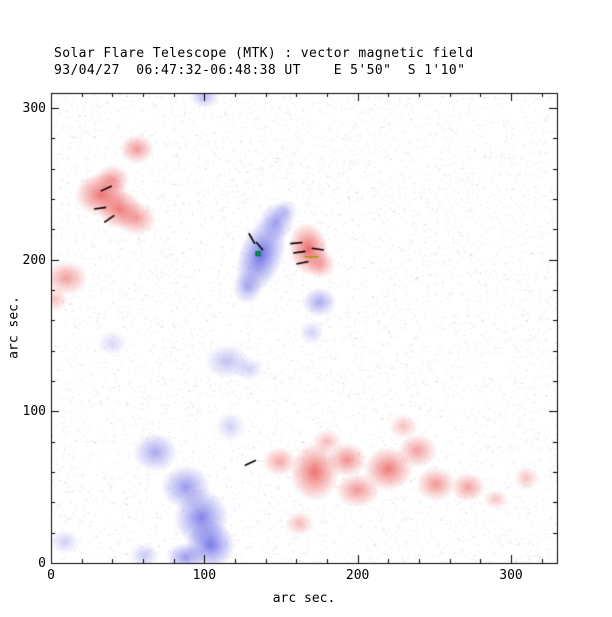  I want to click on y-axis-label: arc sec., so click(14, 327).